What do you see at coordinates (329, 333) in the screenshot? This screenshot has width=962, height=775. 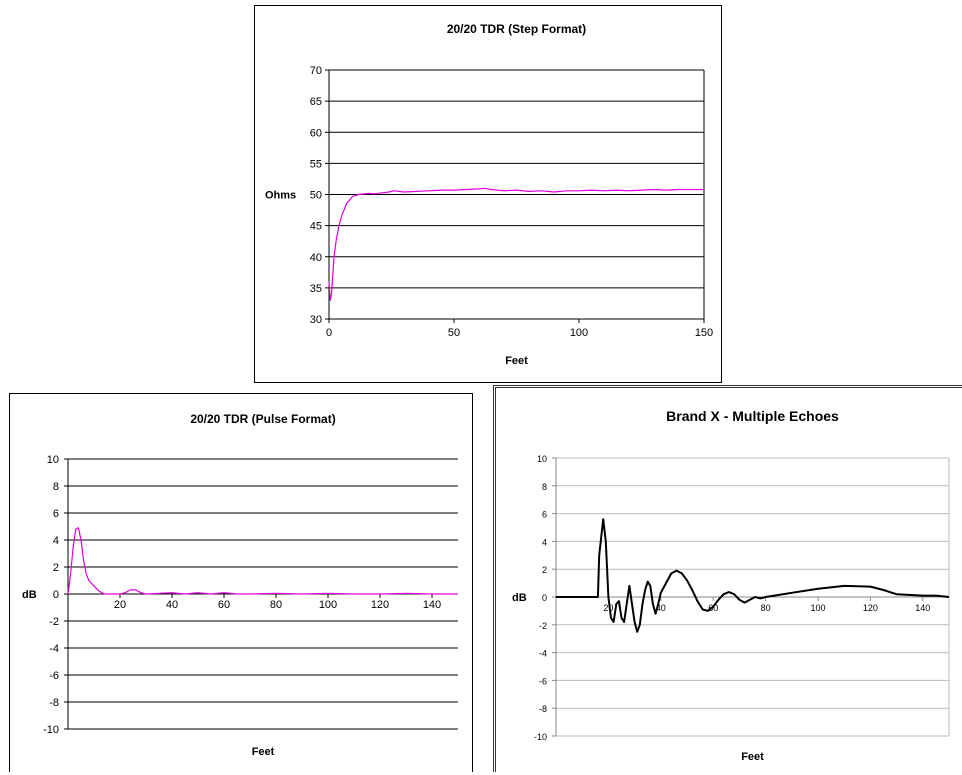 I see `x-tick-label: 0` at bounding box center [329, 333].